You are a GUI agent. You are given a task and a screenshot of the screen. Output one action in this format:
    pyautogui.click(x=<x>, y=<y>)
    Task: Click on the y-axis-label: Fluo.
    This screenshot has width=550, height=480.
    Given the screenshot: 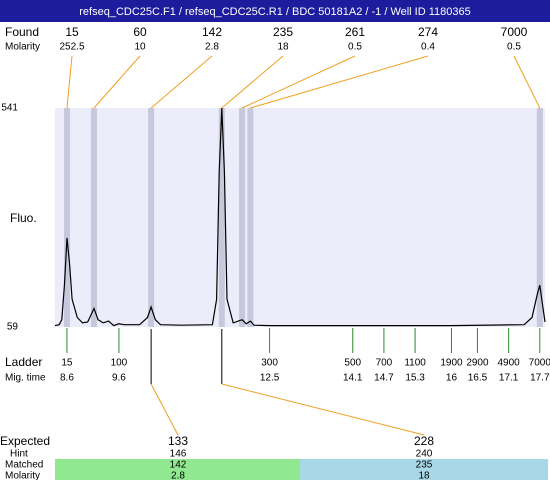 What is the action you would take?
    pyautogui.click(x=23, y=218)
    